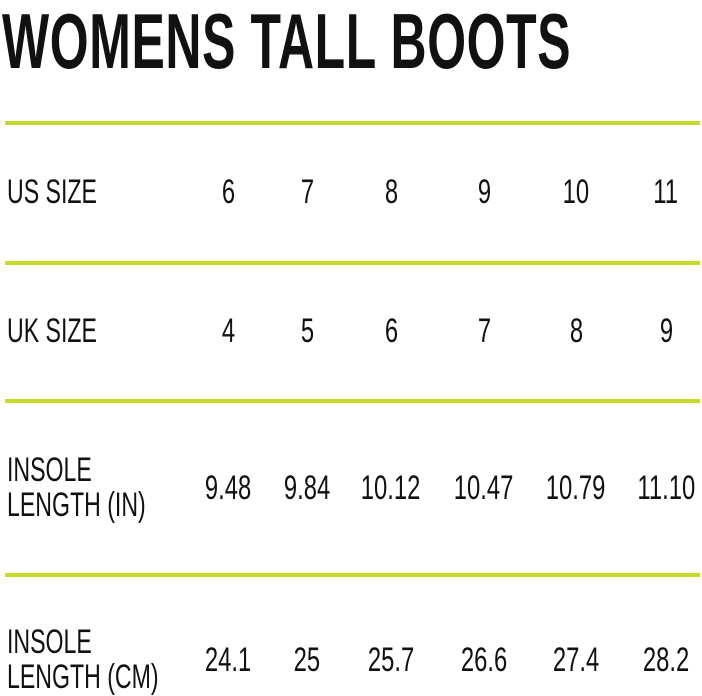 This screenshot has width=702, height=696. Describe the element at coordinates (287, 42) in the screenshot. I see `title-text: WOMENS TALL BOOTS` at that location.